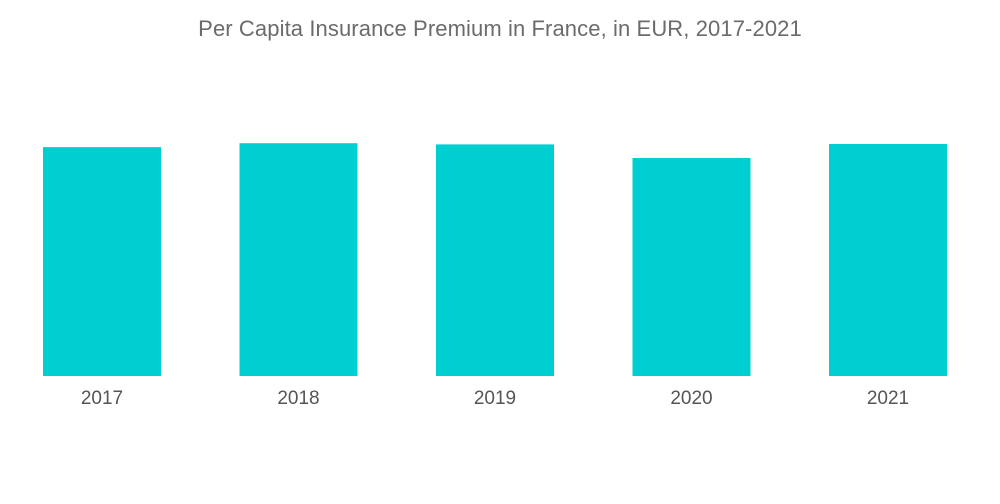  Describe the element at coordinates (691, 267) in the screenshot. I see `bar-2020` at that location.